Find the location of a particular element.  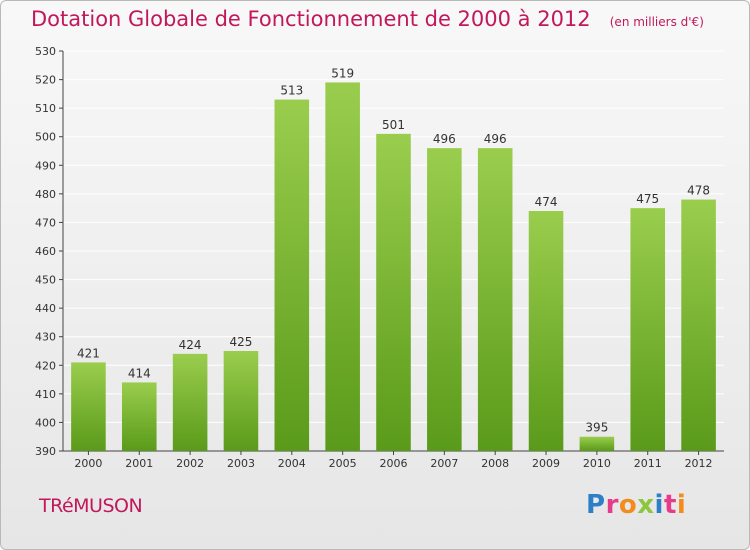

bar-value-label: 414 is located at coordinates (139, 373).